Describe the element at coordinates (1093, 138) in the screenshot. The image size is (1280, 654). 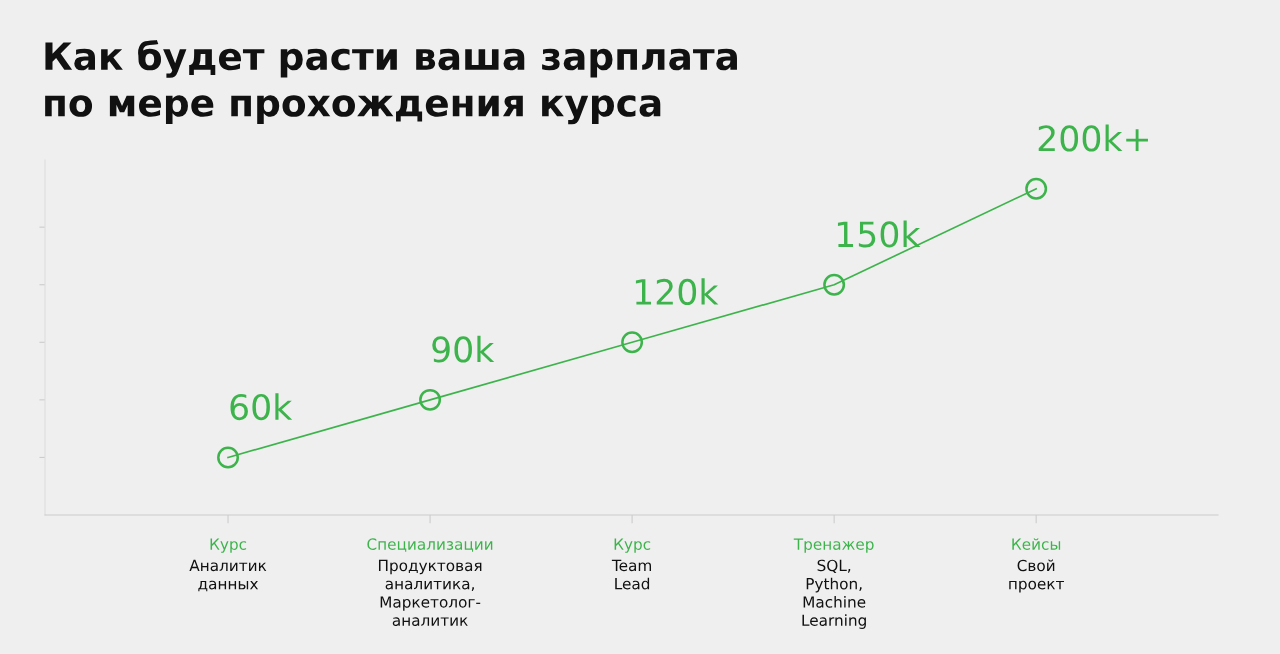
I see `data-label: 200k+` at that location.